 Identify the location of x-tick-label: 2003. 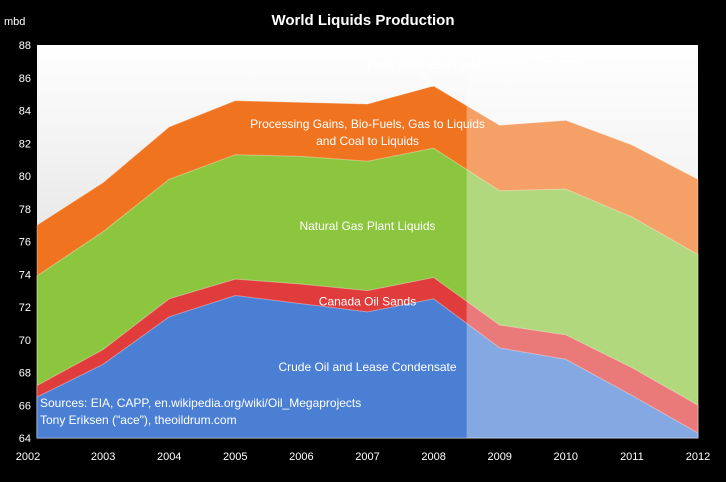
(103, 457).